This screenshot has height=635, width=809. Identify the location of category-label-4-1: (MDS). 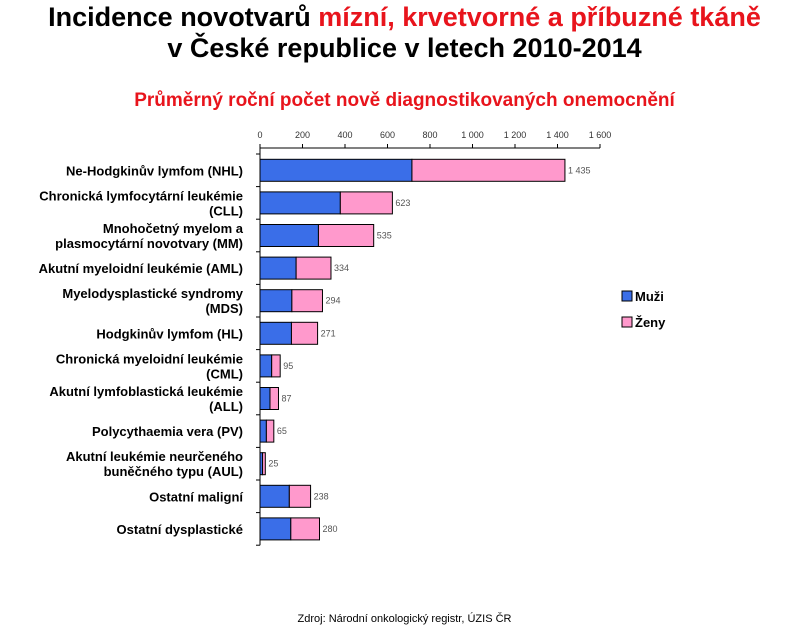
(224, 308).